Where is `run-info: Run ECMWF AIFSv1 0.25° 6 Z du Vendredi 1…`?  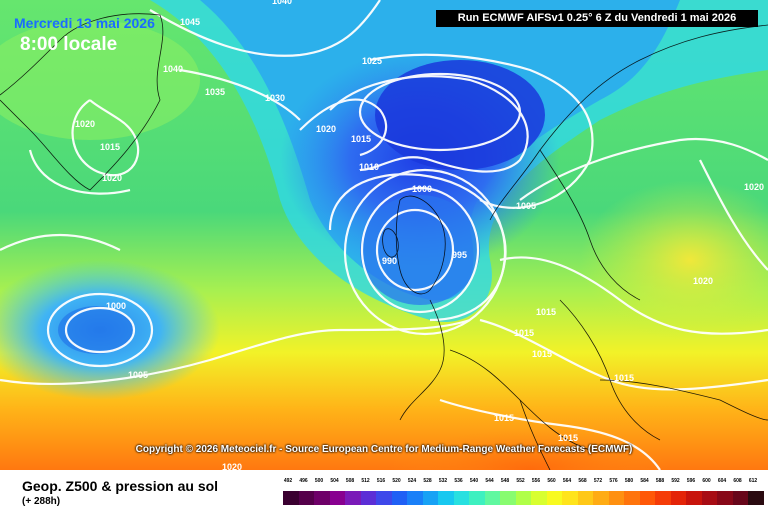
run-info: Run ECMWF AIFSv1 0.25° 6 Z du Vendredi 1… is located at coordinates (597, 18).